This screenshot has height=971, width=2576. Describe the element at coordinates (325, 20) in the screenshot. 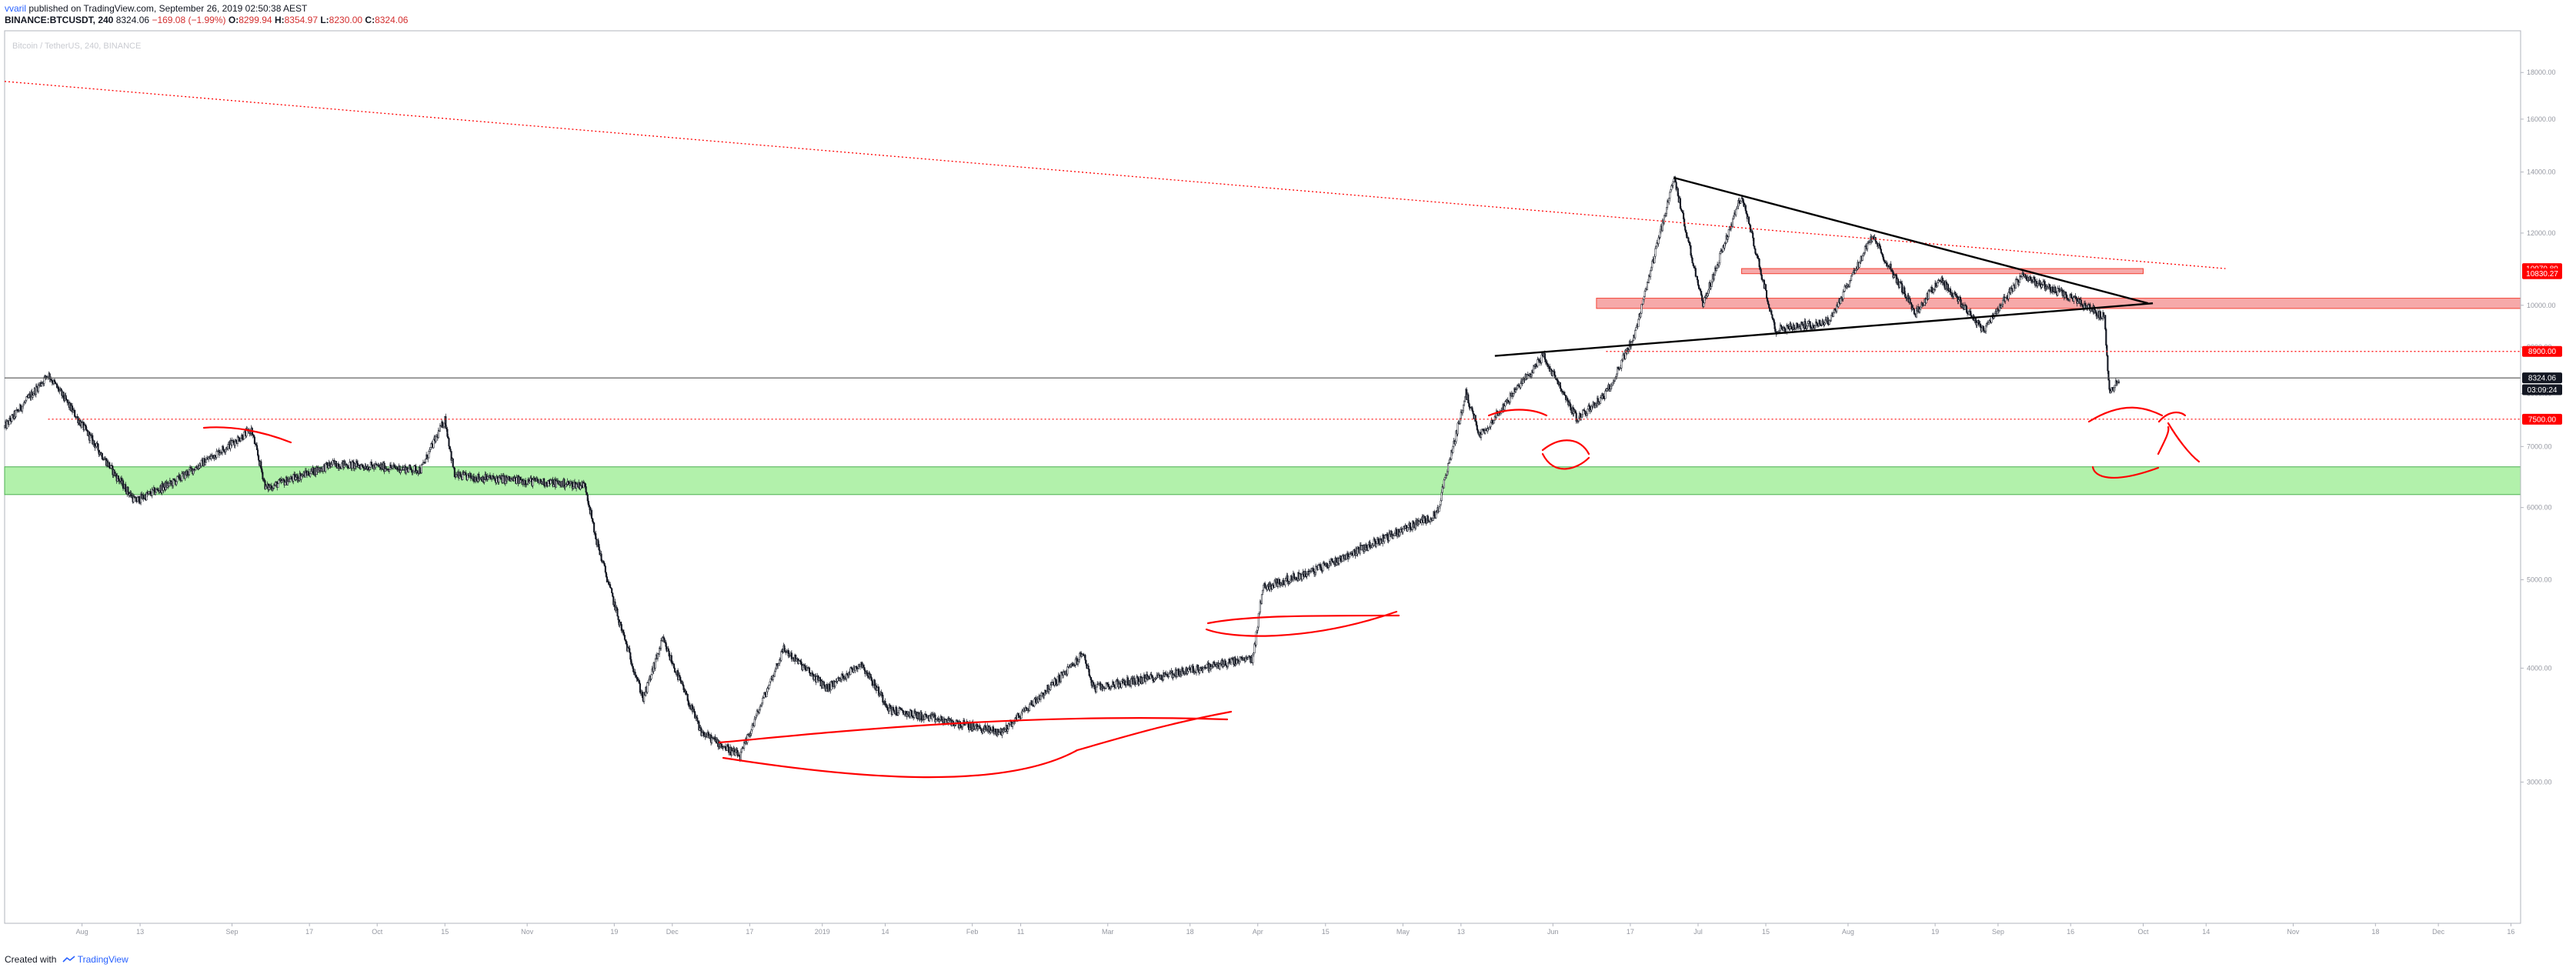

I see `low-label: L:` at that location.